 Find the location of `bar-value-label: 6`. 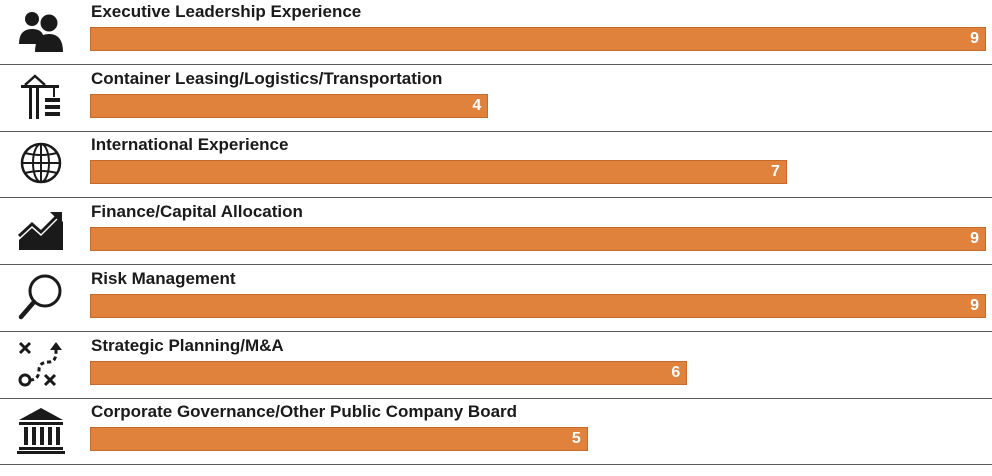

bar-value-label: 6 is located at coordinates (676, 372).